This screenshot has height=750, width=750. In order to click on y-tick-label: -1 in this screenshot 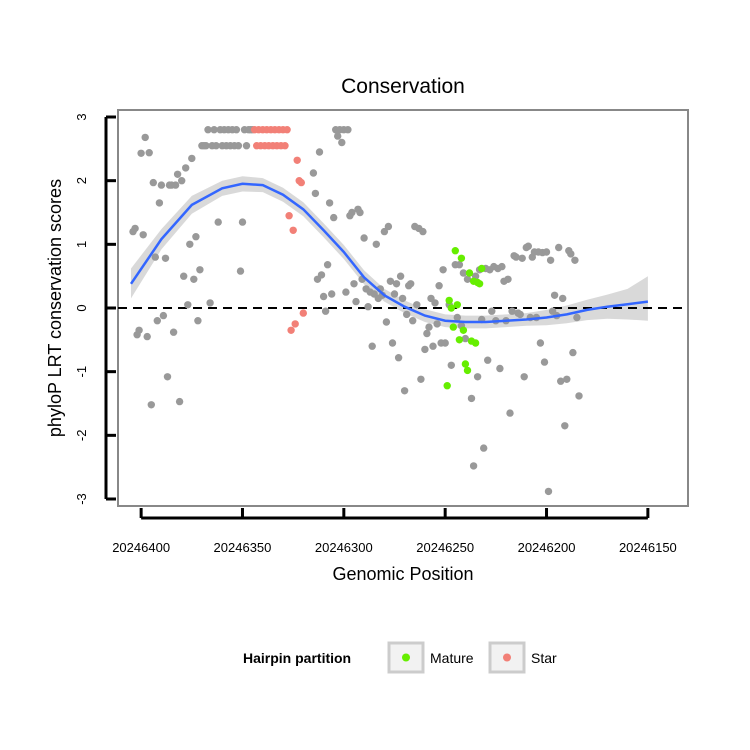, I will do `click(81, 372)`.